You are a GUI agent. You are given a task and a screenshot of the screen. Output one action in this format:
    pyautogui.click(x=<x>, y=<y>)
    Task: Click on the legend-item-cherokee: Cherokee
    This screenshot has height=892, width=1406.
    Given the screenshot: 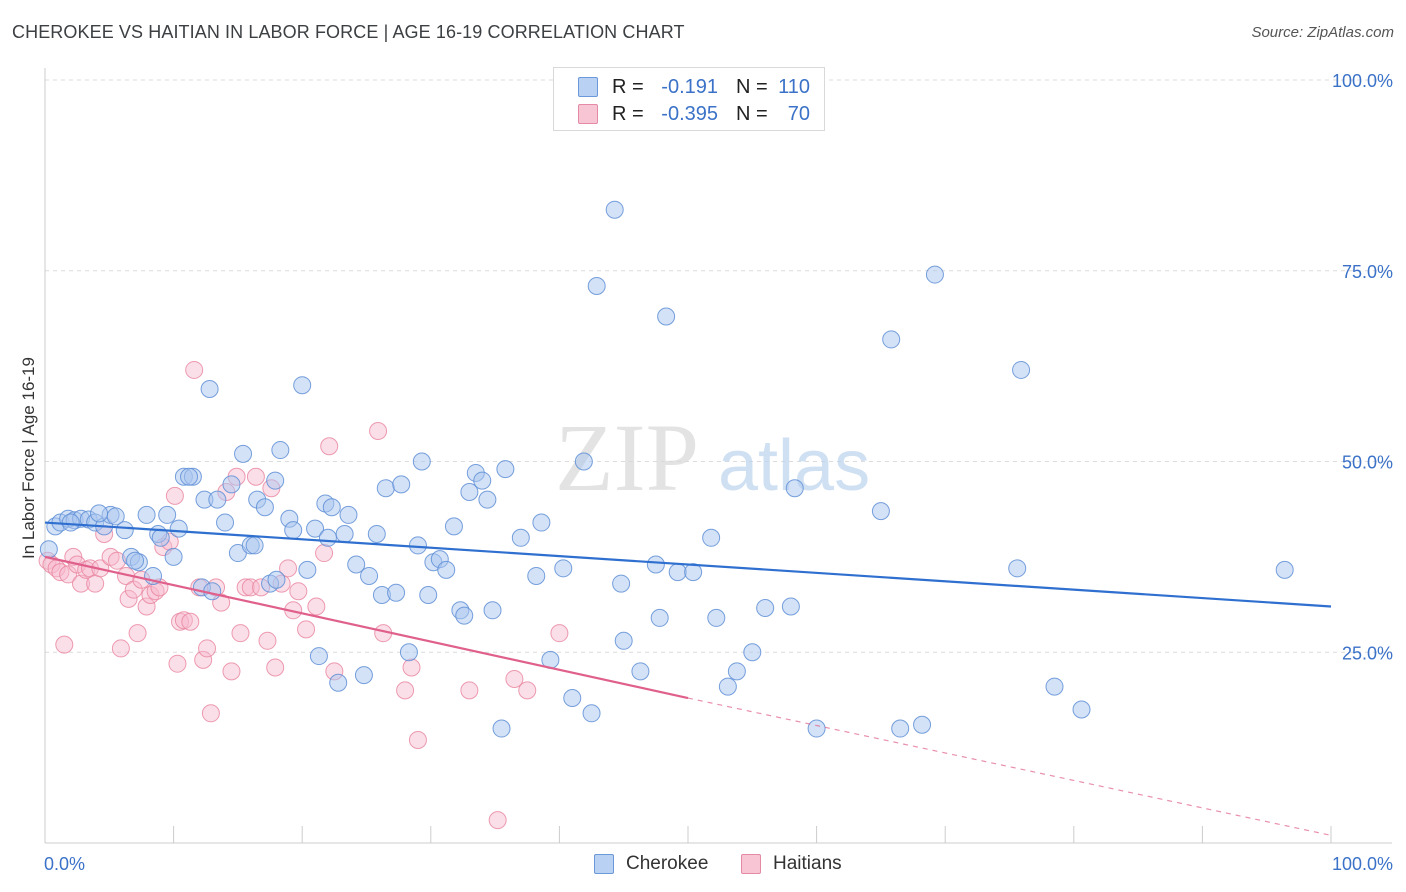 What is the action you would take?
    pyautogui.click(x=651, y=864)
    